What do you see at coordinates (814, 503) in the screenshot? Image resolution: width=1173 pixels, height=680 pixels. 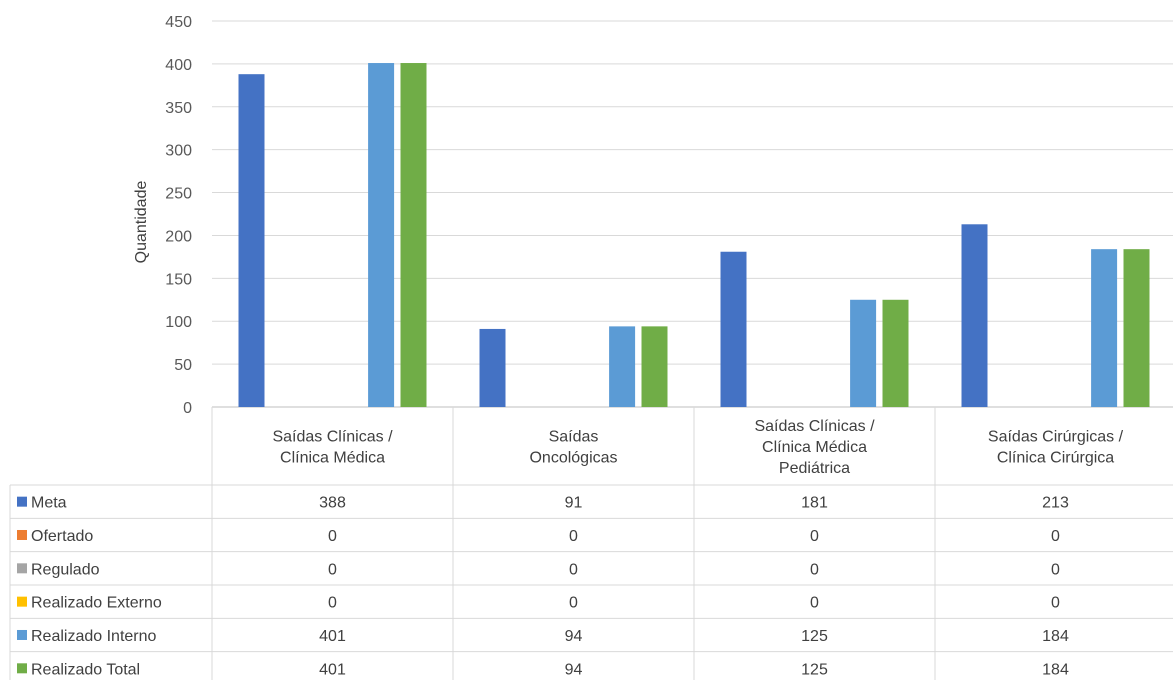 I see `table-cell: 181` at bounding box center [814, 503].